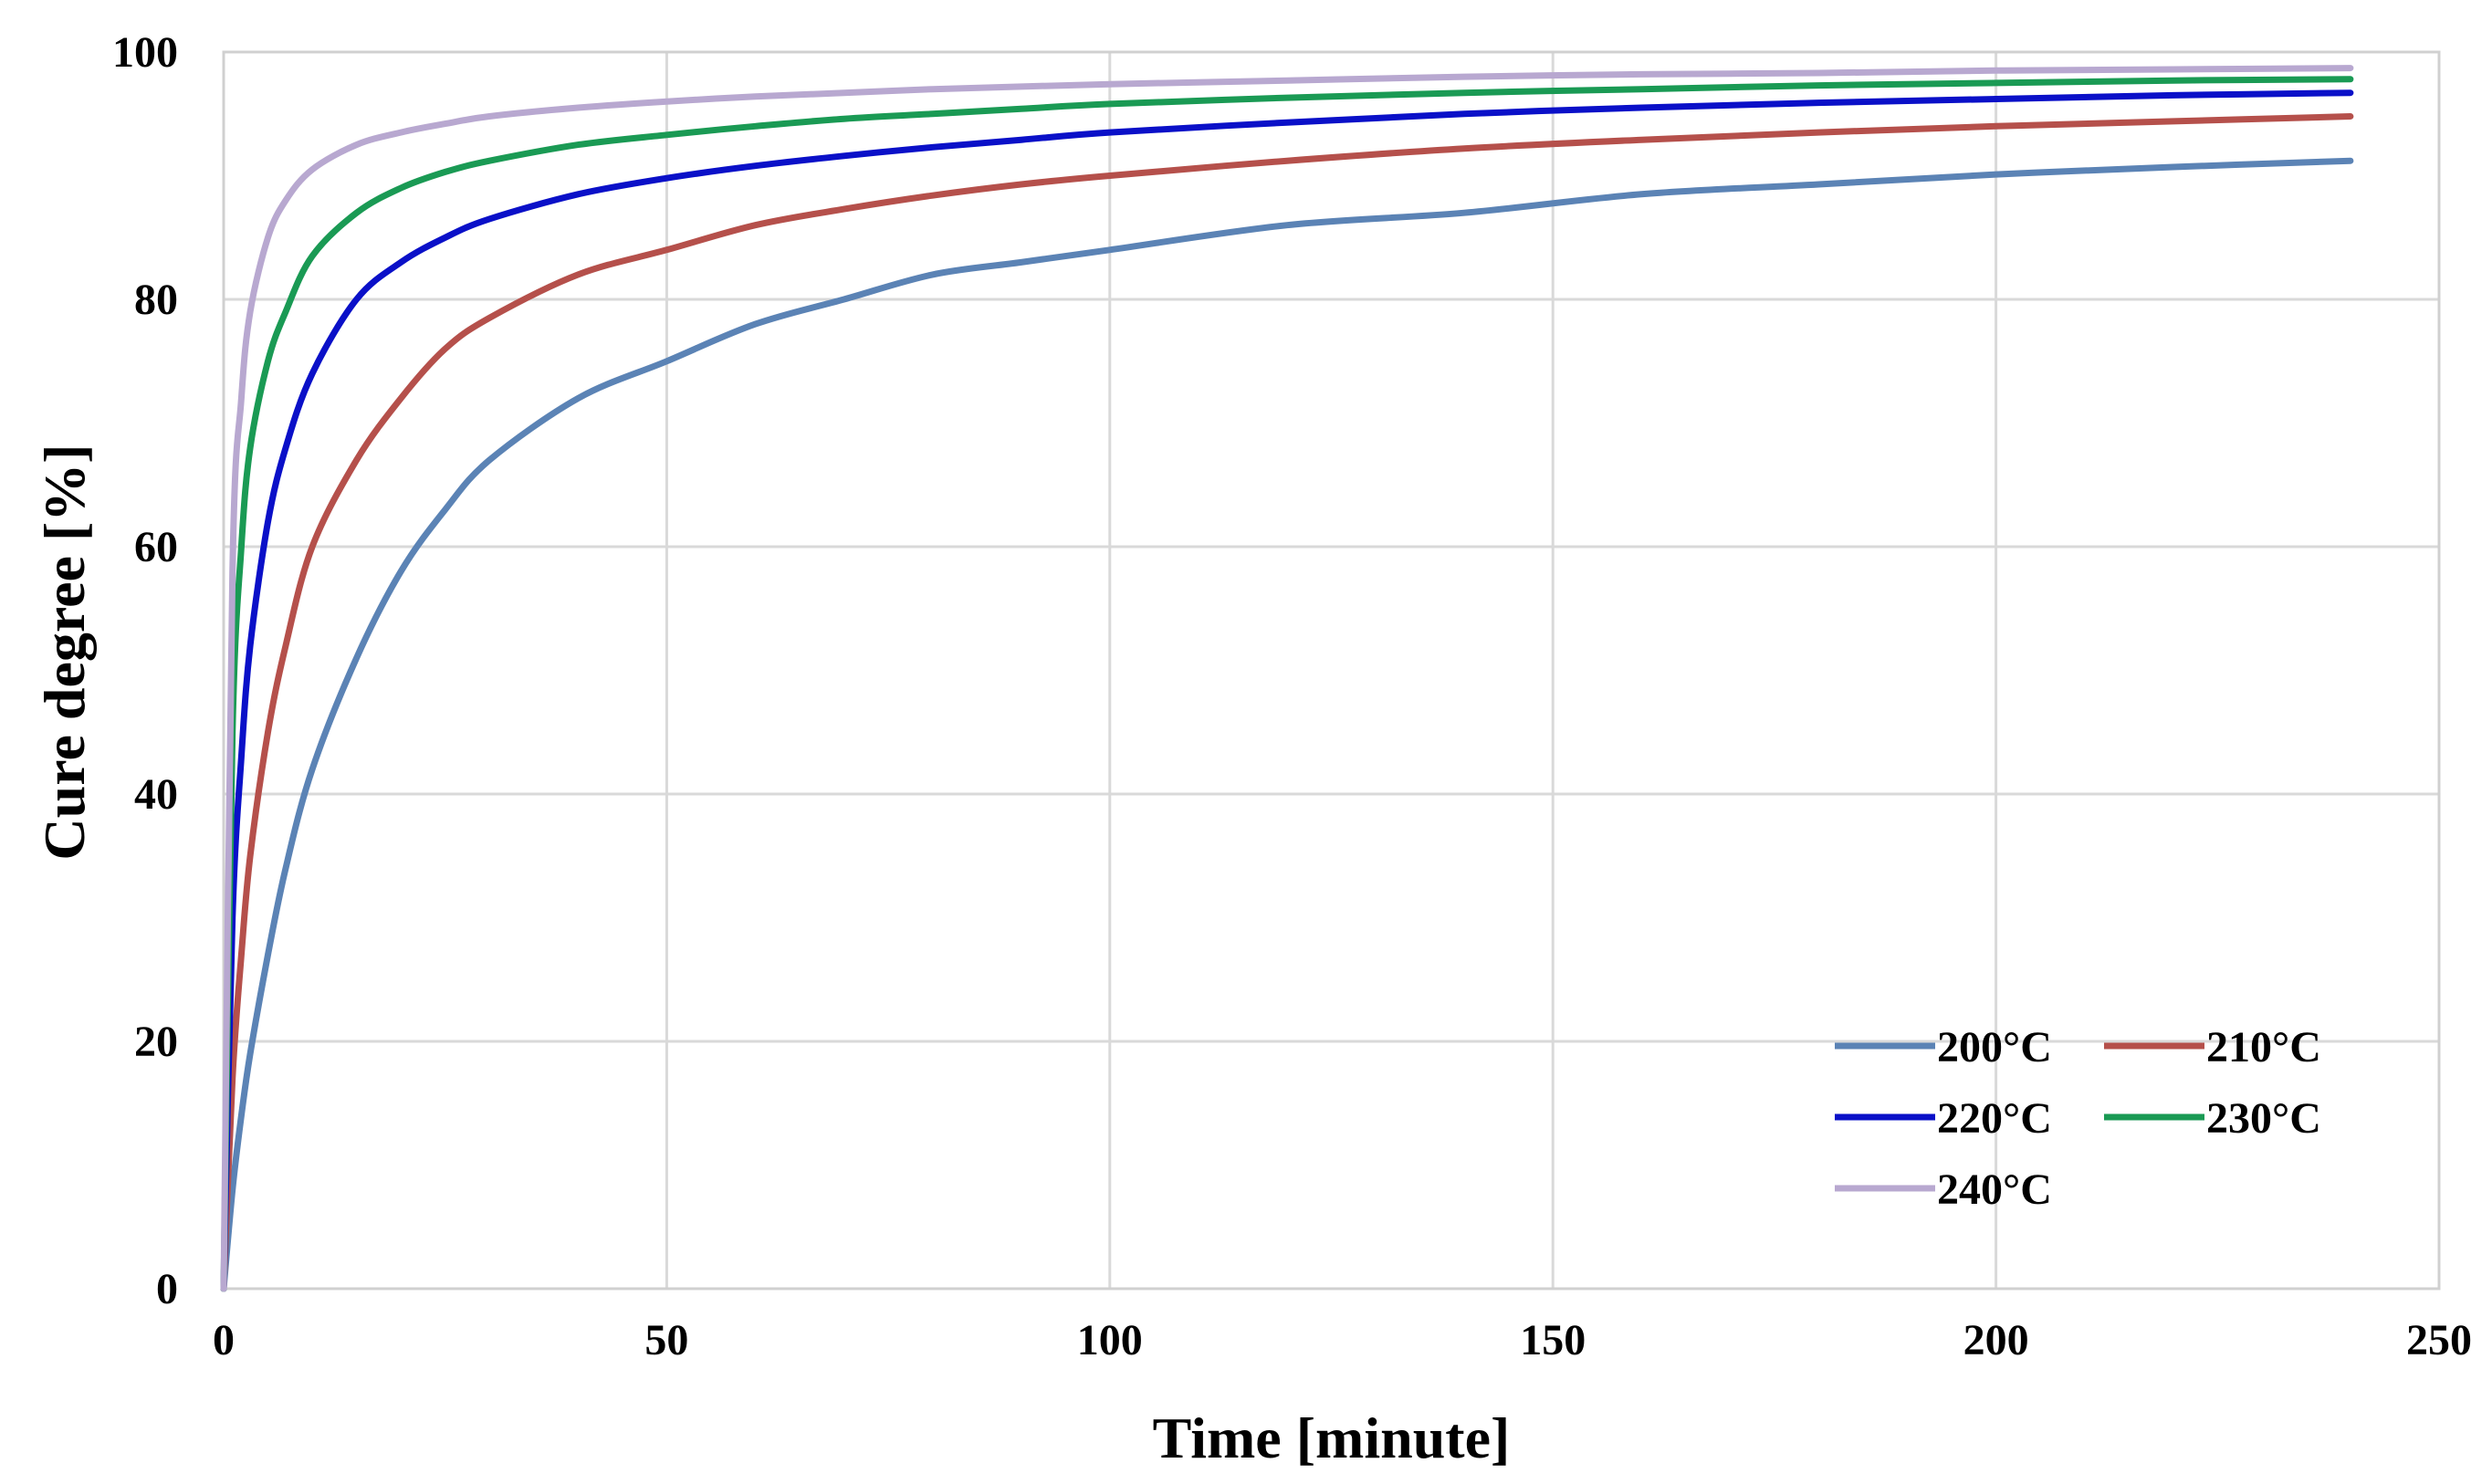  What do you see at coordinates (1110, 1340) in the screenshot?
I see `x-tick-label: 100` at bounding box center [1110, 1340].